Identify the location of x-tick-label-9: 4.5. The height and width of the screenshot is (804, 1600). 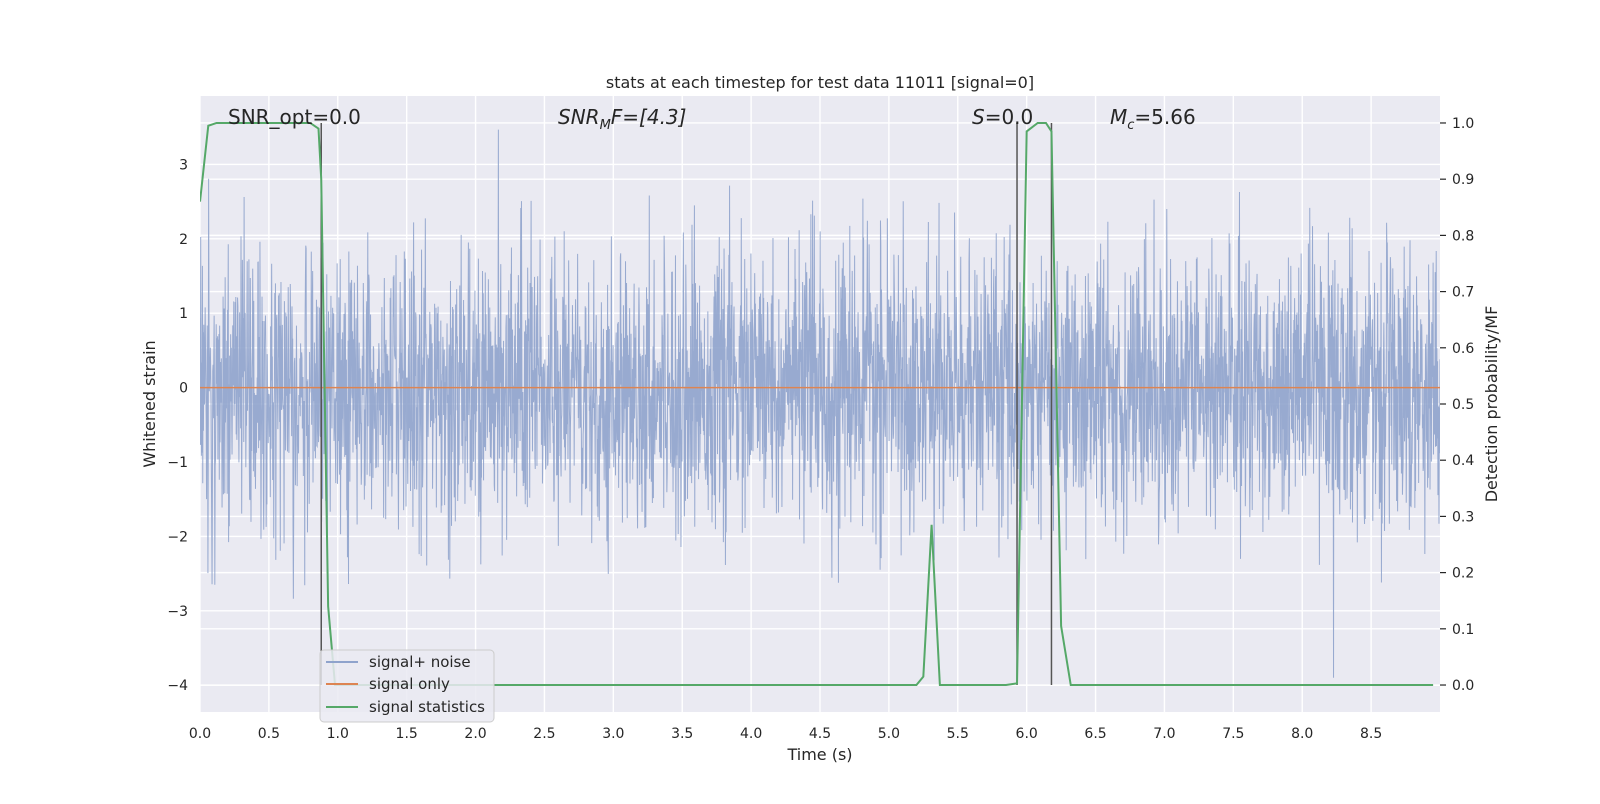
(820, 734).